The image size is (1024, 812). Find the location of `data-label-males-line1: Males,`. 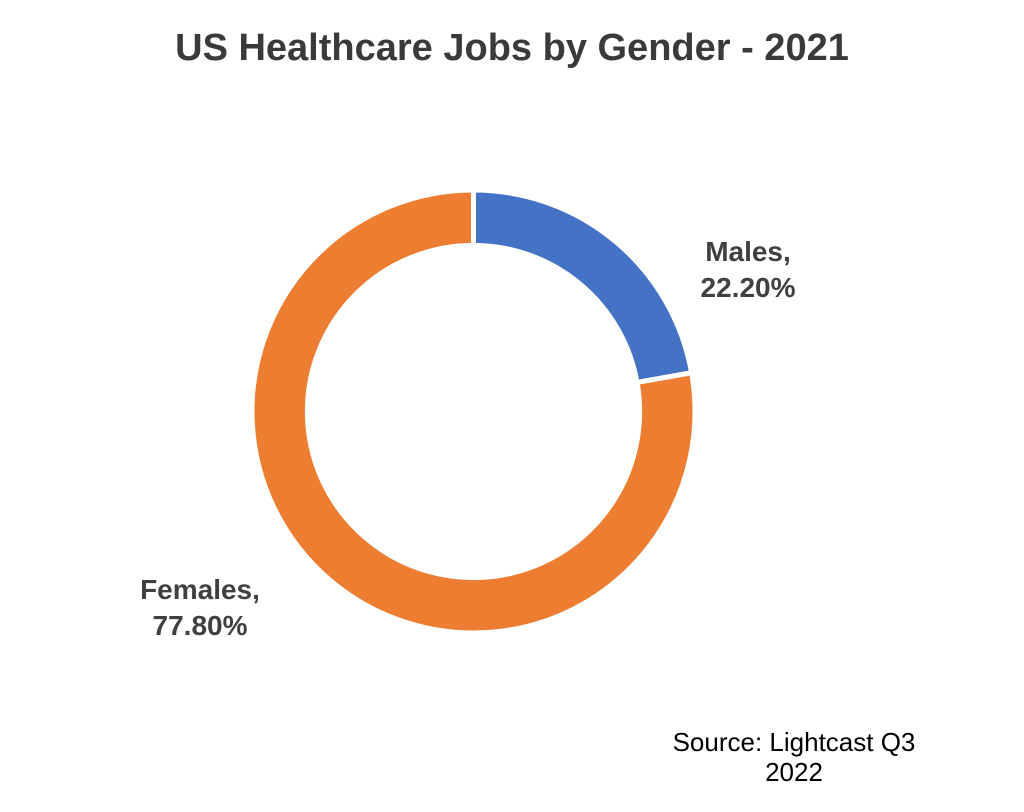

data-label-males-line1: Males, is located at coordinates (748, 251).